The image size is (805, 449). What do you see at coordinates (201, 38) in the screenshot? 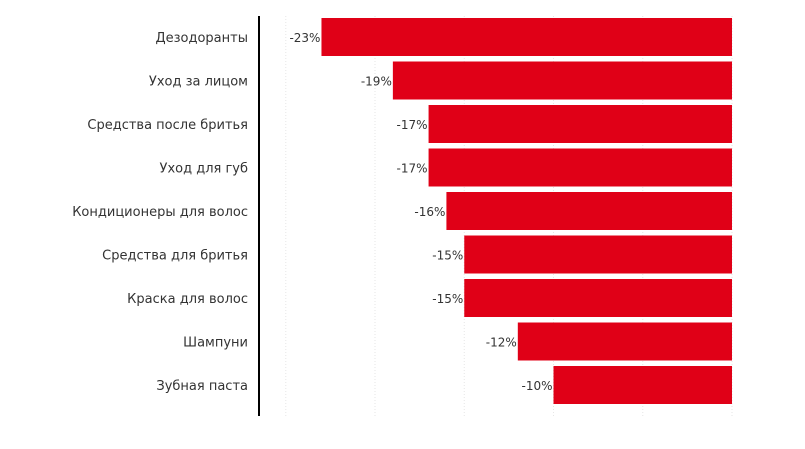
I see `category-label: Дезодоранты` at bounding box center [201, 38].